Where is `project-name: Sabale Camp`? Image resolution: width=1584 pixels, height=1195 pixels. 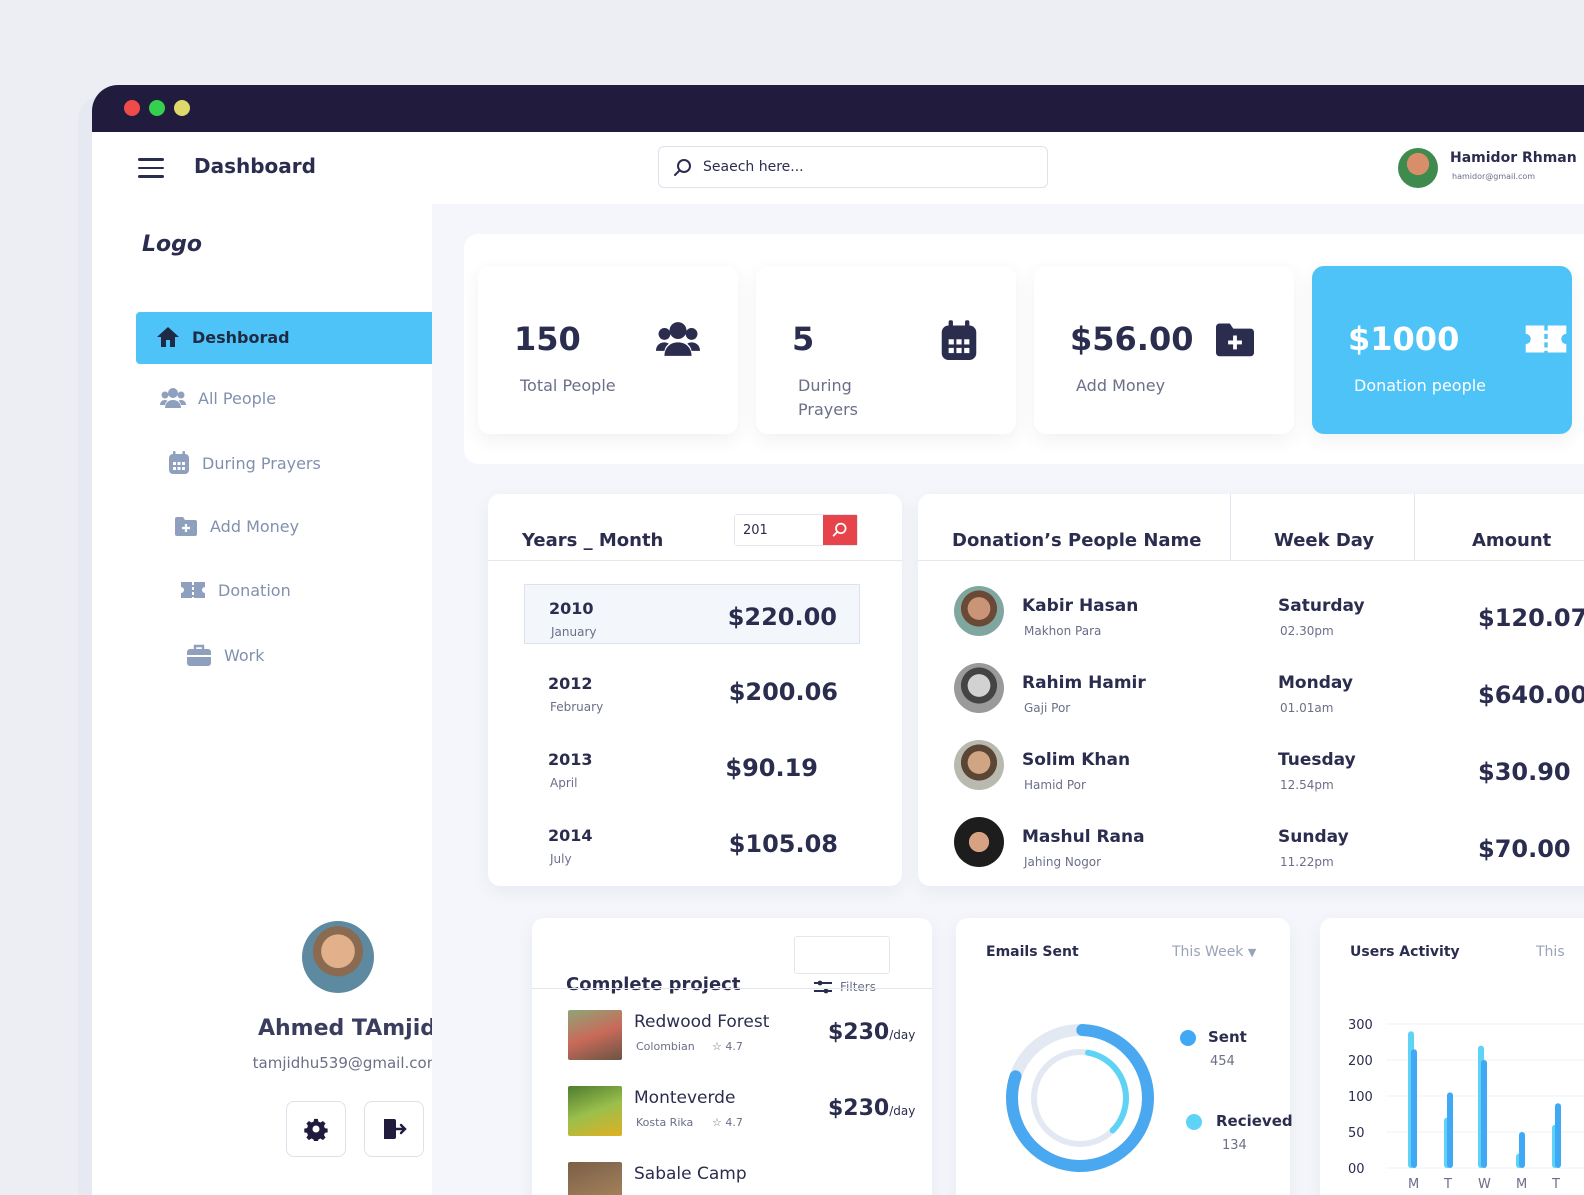 project-name: Sabale Camp is located at coordinates (690, 1174).